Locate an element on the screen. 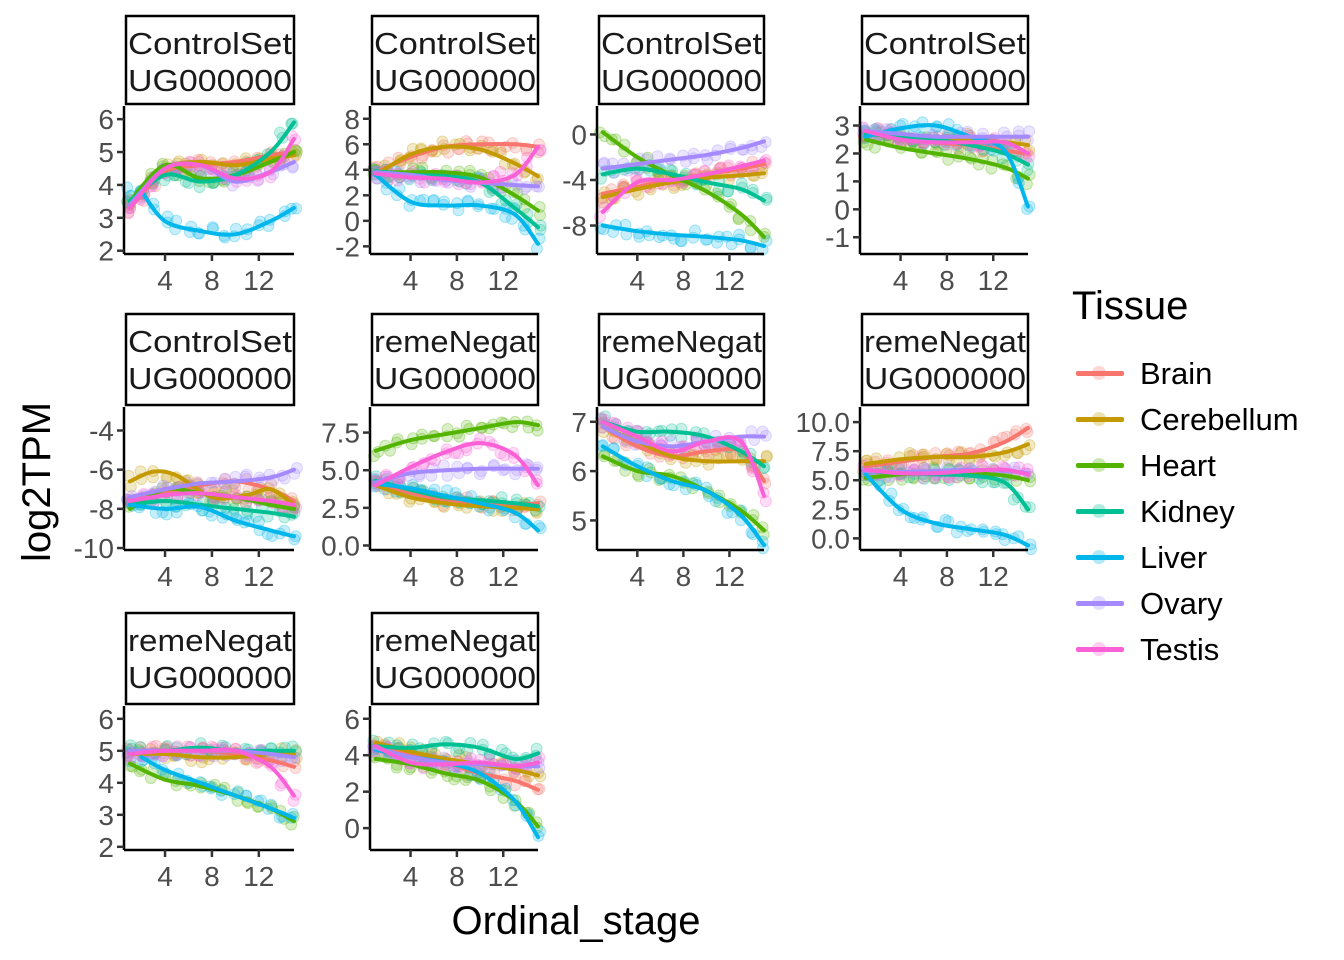 Image resolution: width=1344 pixels, height=960 pixels. legend-item-cerebellum: Cerebellum is located at coordinates (1185, 420).